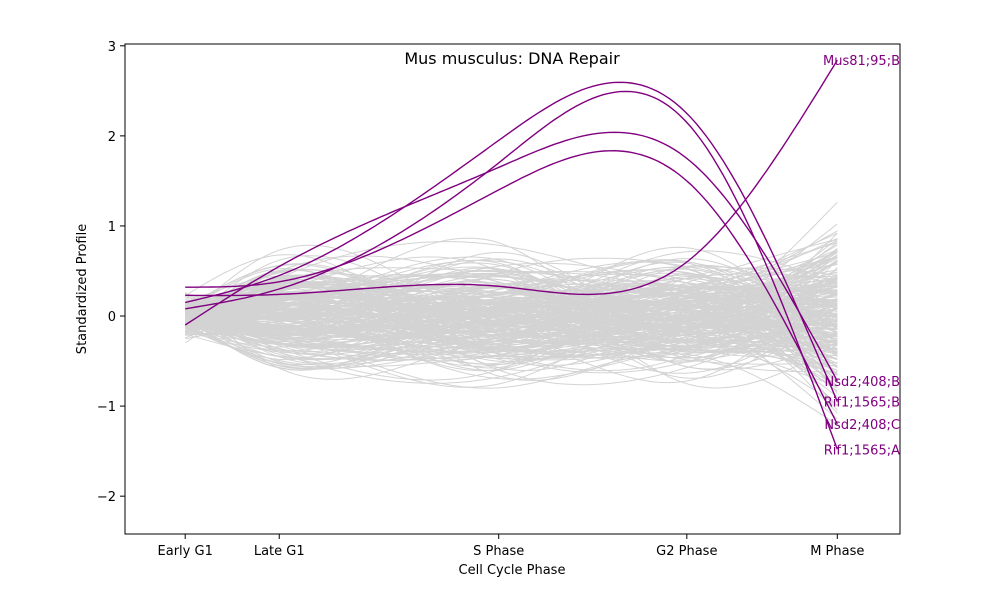  Describe the element at coordinates (106, 497) in the screenshot. I see `y-tick-label: −2` at that location.